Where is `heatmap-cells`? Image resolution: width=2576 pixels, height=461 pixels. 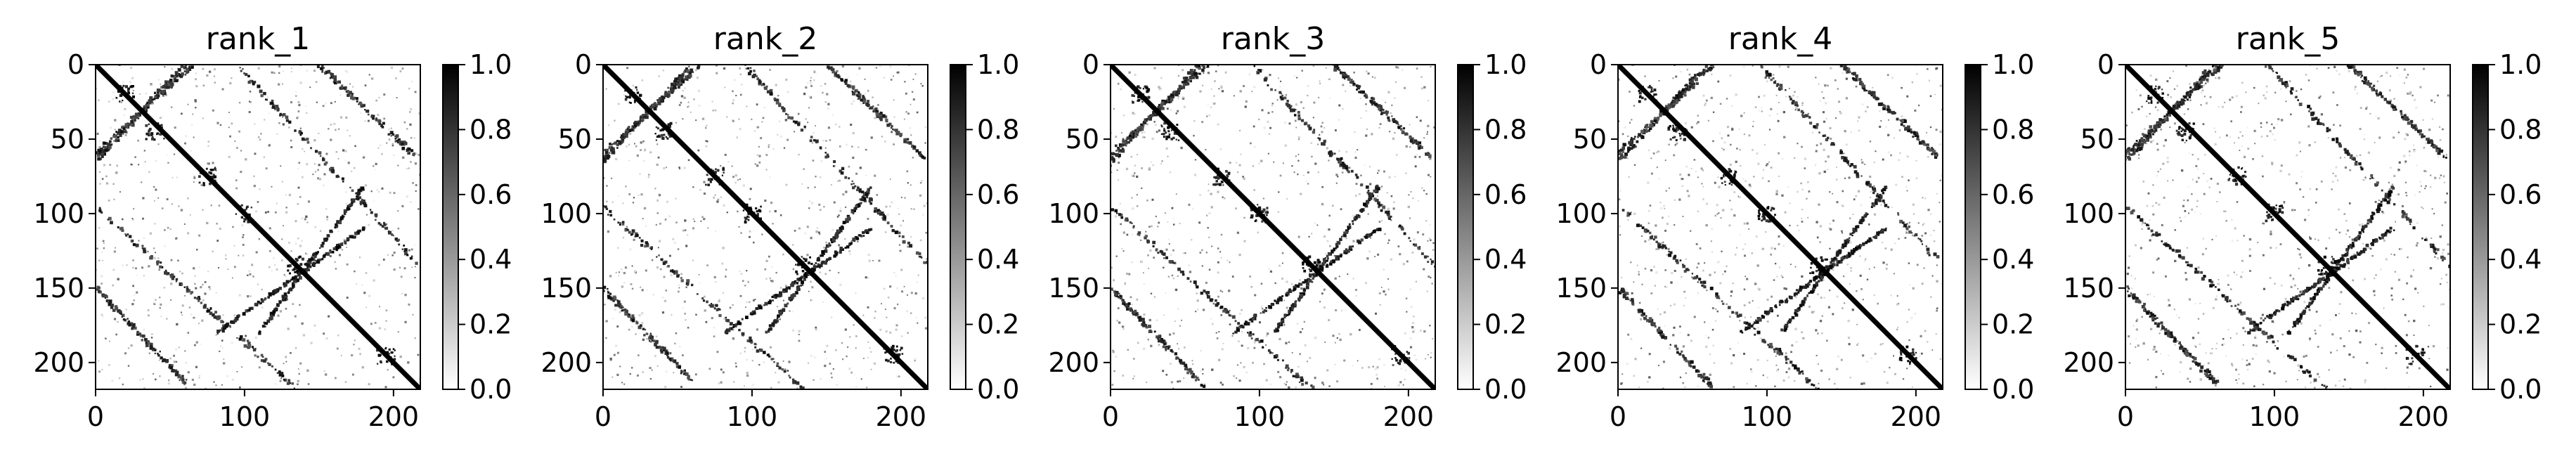
heatmap-cells is located at coordinates (765, 227).